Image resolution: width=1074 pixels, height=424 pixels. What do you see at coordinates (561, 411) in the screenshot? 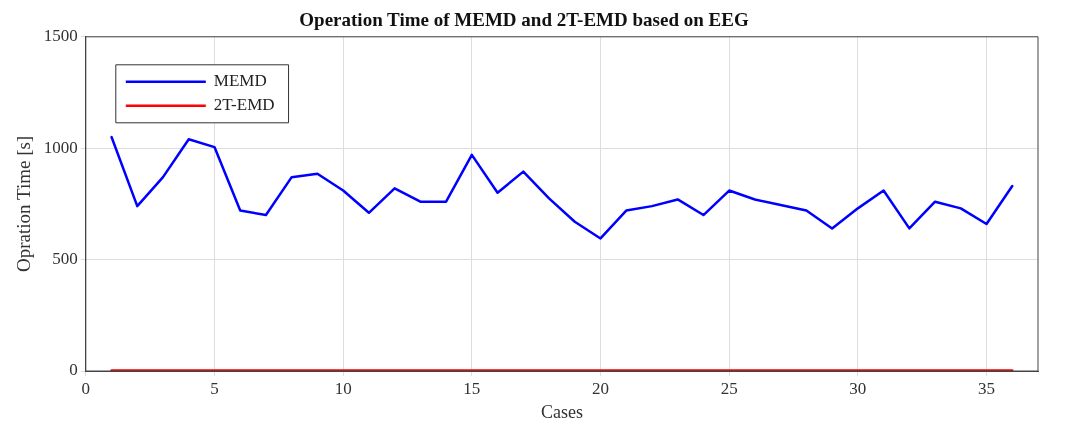
I see `x-axis-title: Cases` at bounding box center [561, 411].